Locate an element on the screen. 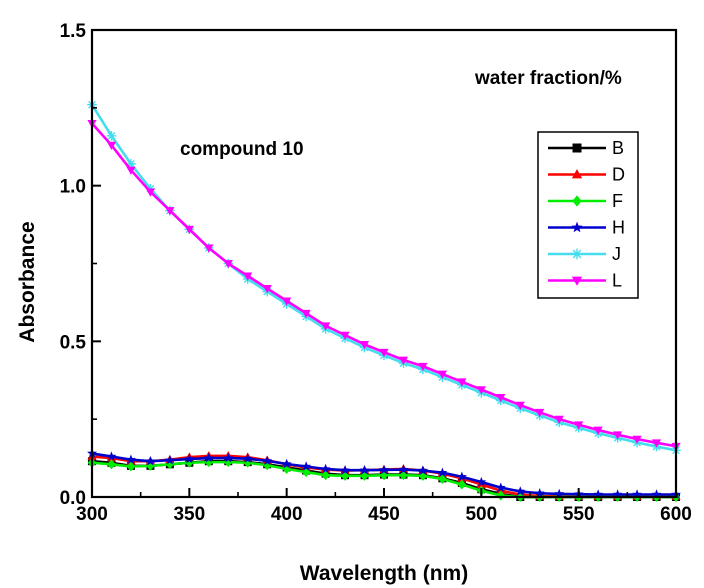  y-tick-label-1.0: 1.0 is located at coordinates (73, 187).